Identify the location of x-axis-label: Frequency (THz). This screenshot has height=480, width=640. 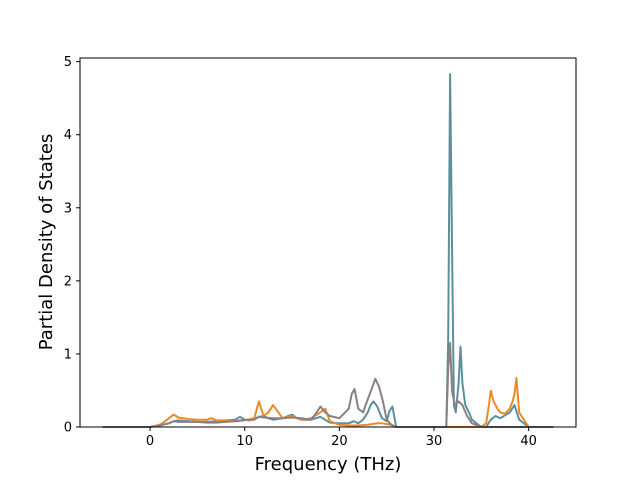
(328, 464).